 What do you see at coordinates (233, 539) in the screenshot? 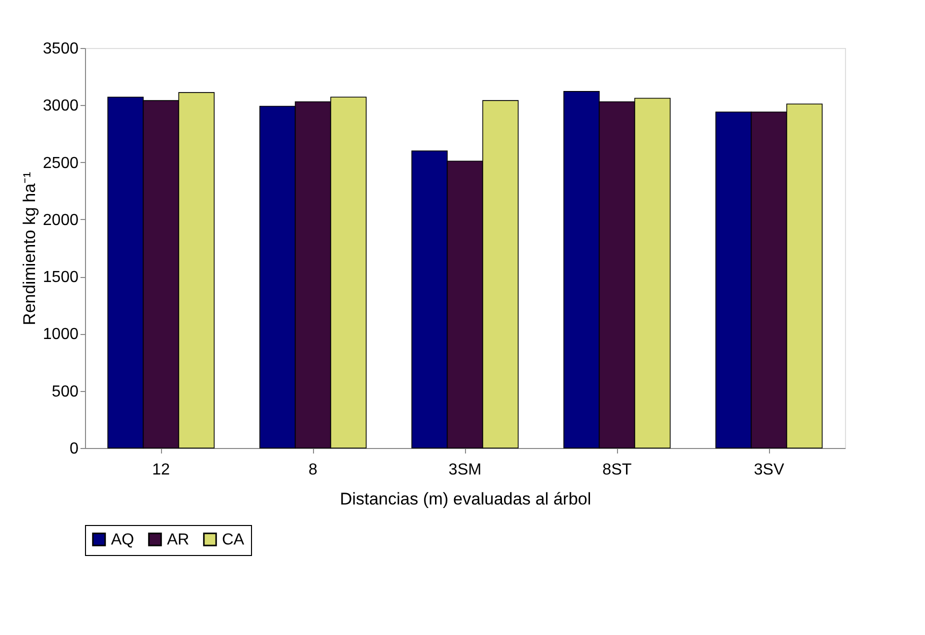
I see `legend-label: CA` at bounding box center [233, 539].